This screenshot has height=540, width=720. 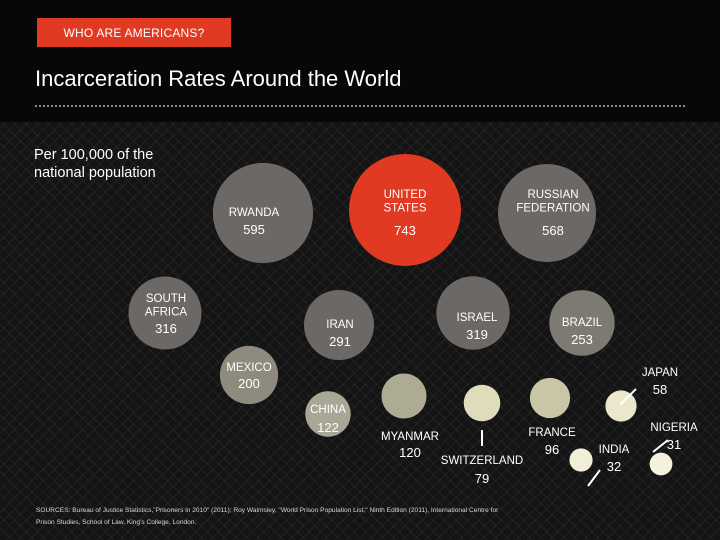 I want to click on country-label-mexico: MEXICO, so click(x=248, y=368).